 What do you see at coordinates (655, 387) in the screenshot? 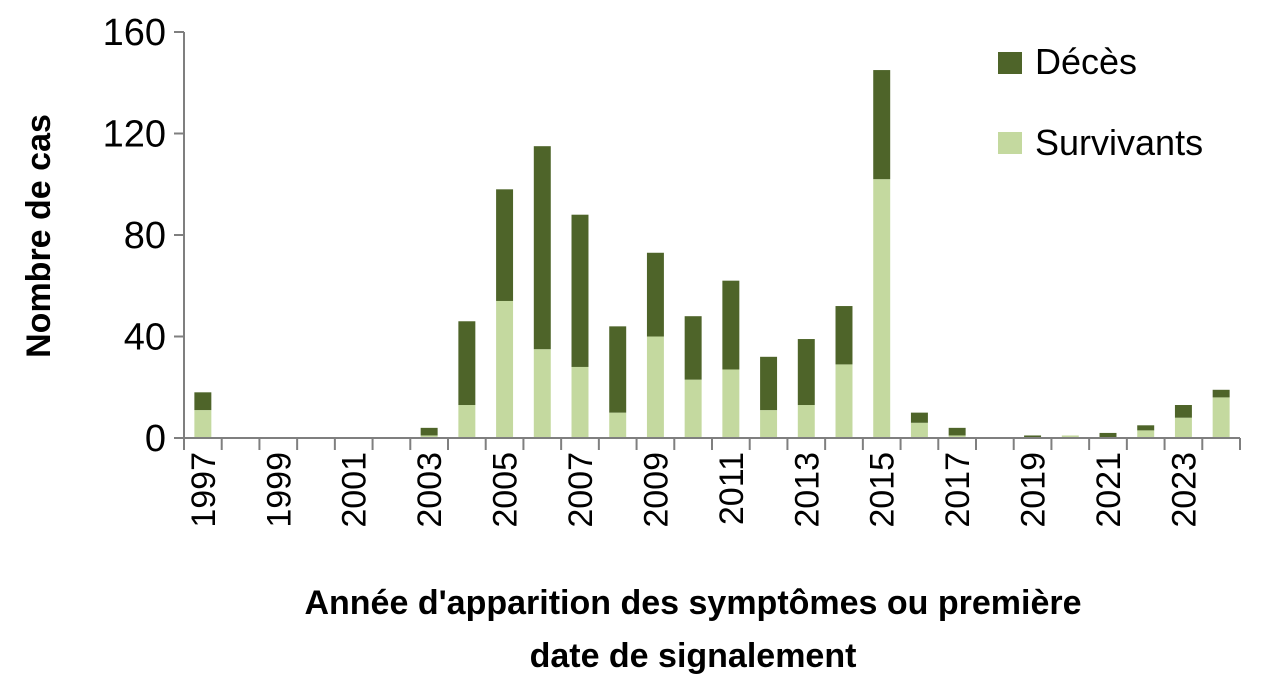
I see `bar-survivants-2009` at bounding box center [655, 387].